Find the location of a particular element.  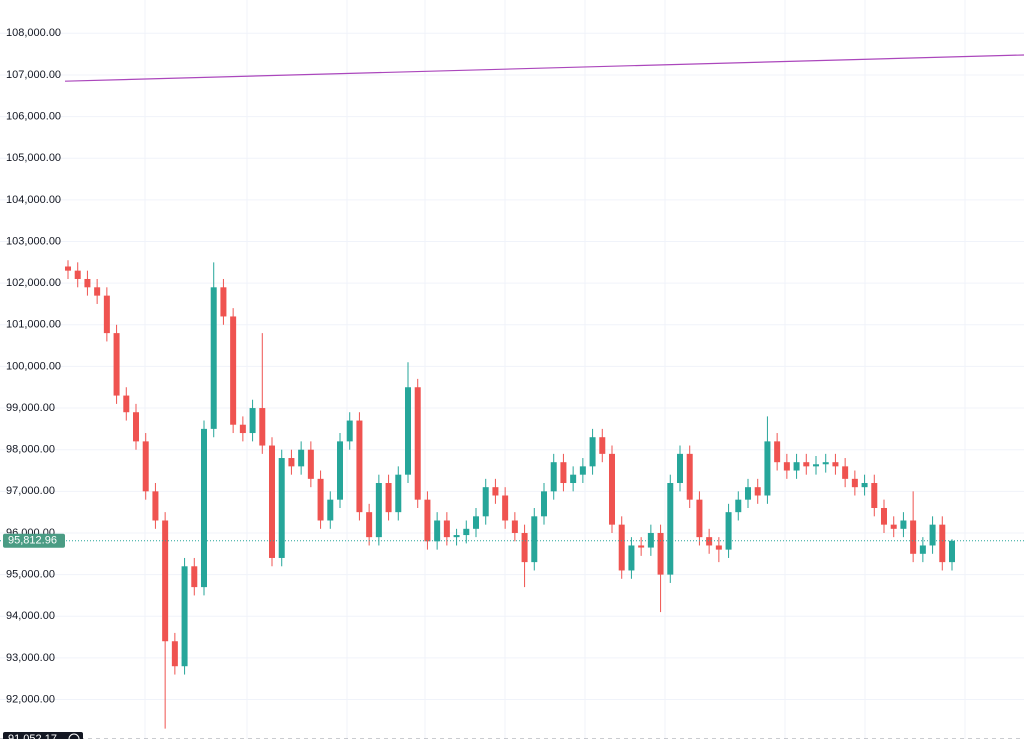

trendline is located at coordinates (544, 68).